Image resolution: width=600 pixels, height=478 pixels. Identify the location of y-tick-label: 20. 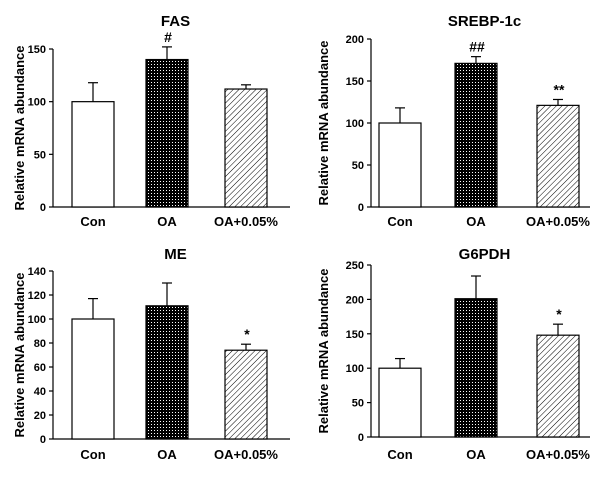
(40, 416).